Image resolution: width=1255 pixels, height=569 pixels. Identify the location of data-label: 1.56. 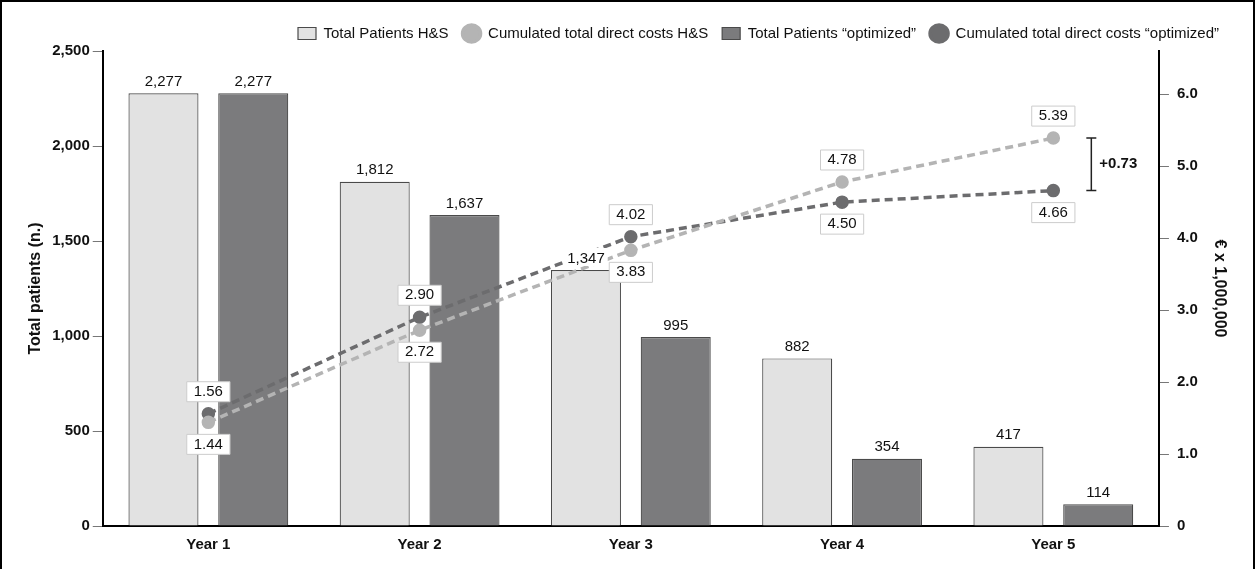
(208, 390).